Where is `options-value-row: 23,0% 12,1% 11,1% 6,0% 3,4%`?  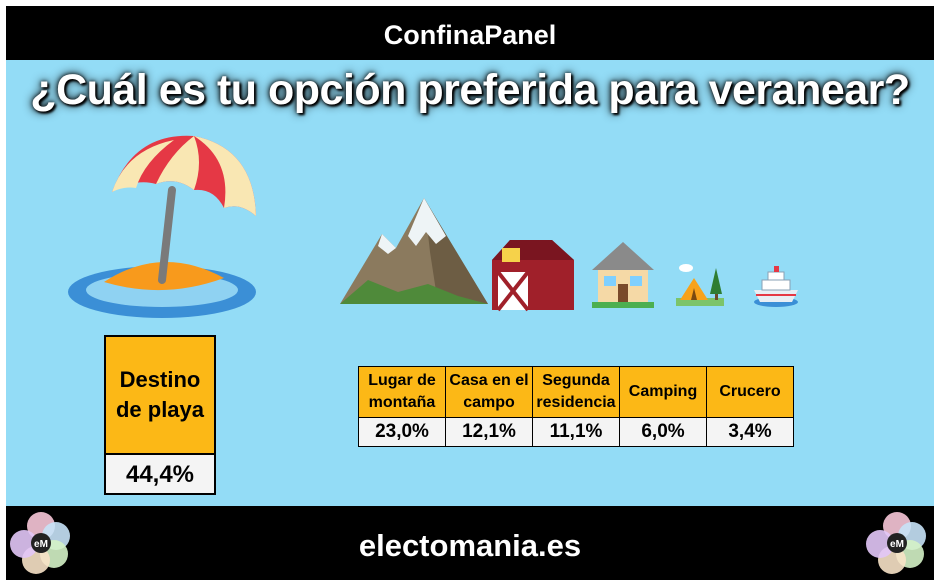
options-value-row: 23,0% 12,1% 11,1% 6,0% 3,4% is located at coordinates (576, 432).